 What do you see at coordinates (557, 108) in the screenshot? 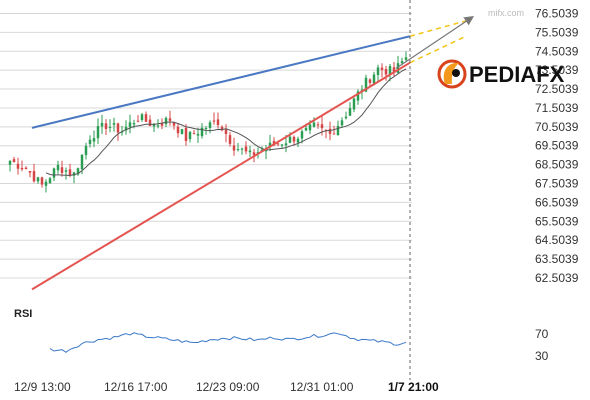
I see `y-tick-label: 71.5039` at bounding box center [557, 108].